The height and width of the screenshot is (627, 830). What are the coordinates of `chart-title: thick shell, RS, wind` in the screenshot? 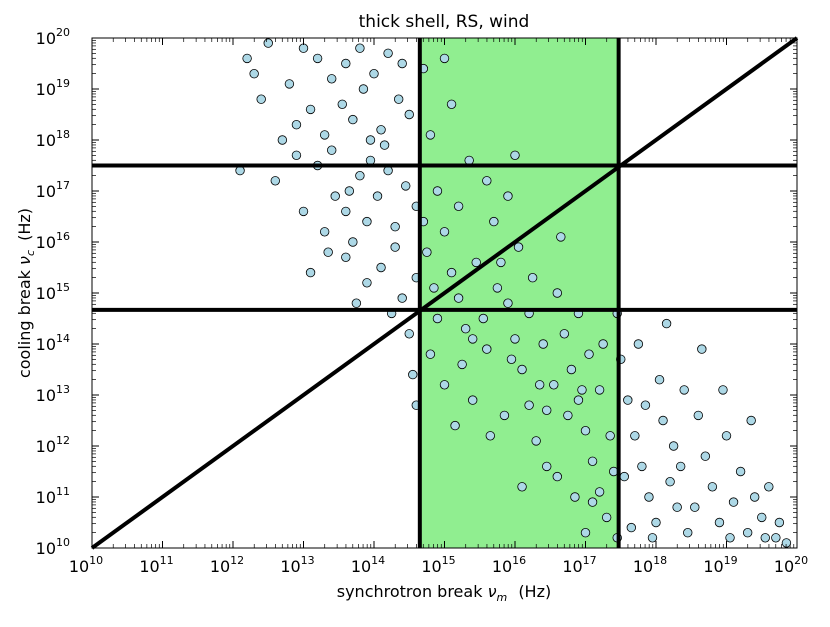 It's located at (444, 22).